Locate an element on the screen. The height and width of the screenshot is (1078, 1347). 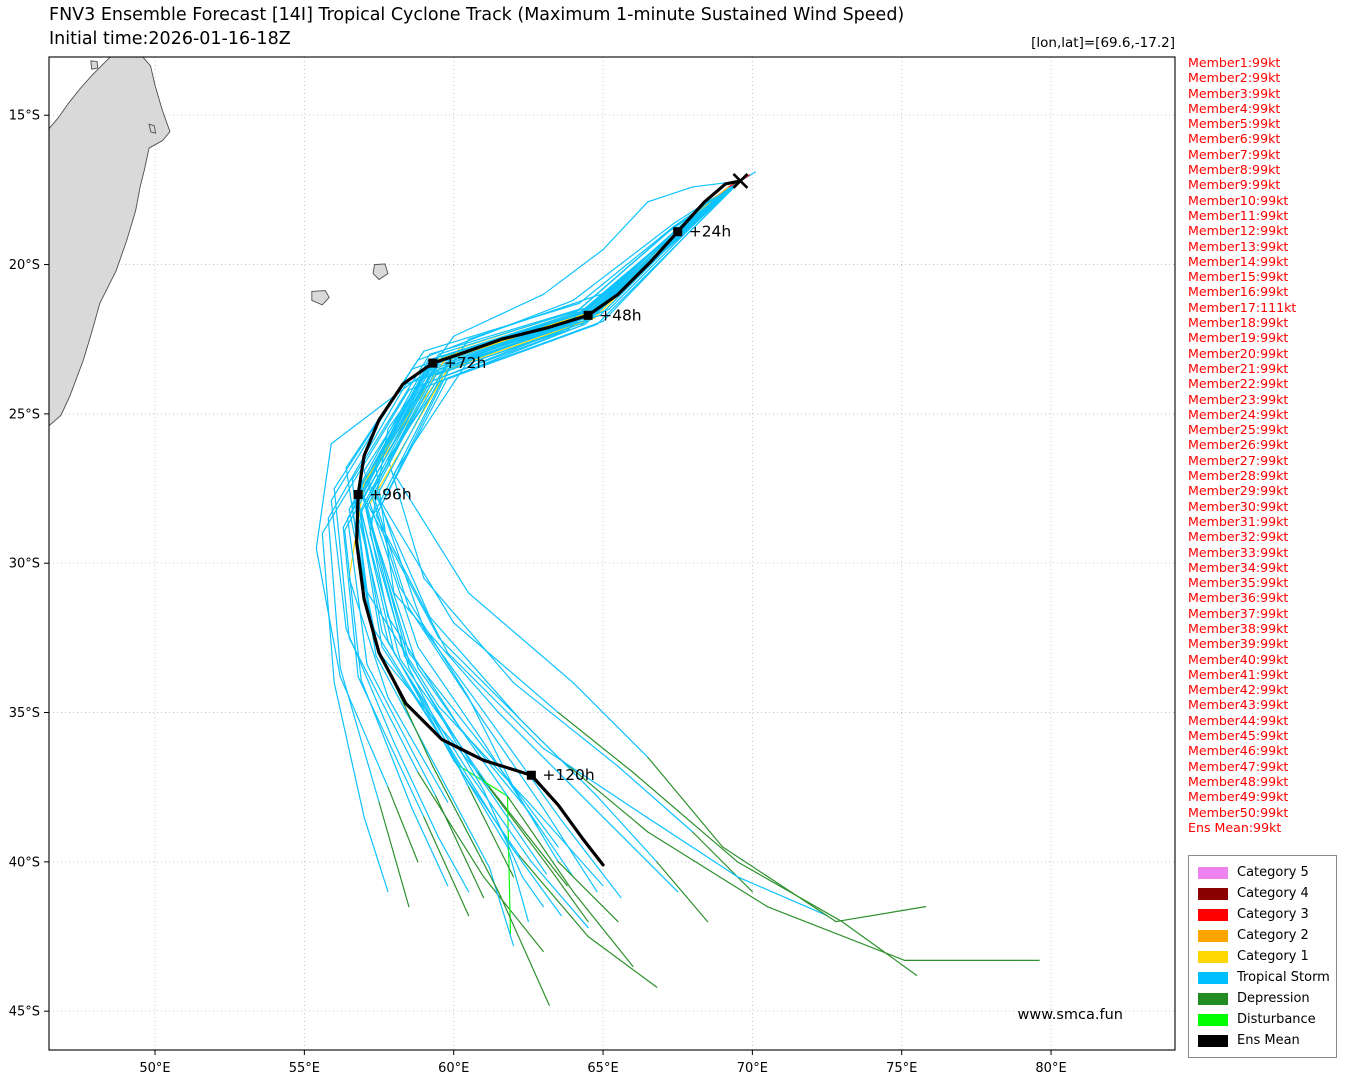
y-tick-label: 40°S is located at coordinates (24, 862).